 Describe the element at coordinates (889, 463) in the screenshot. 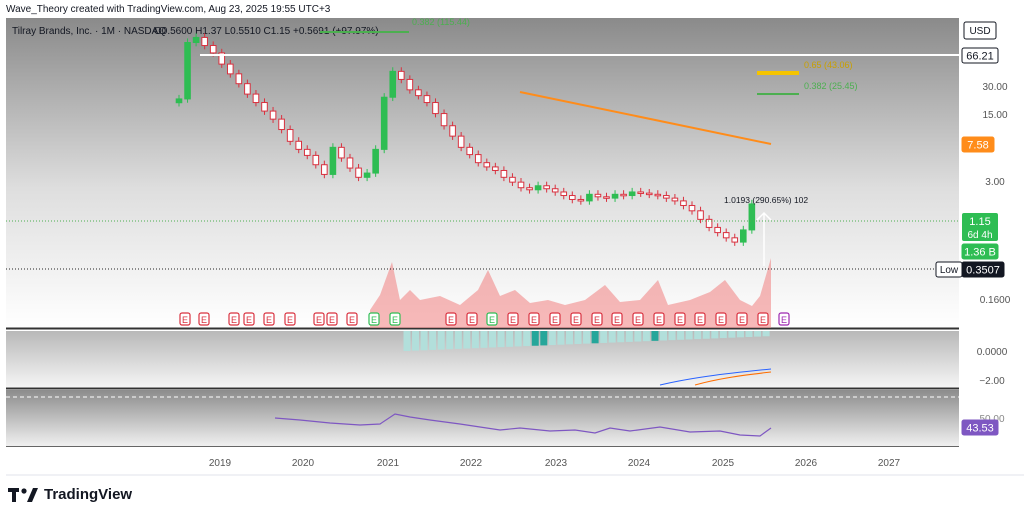

I see `x-tick-label: 2027` at that location.